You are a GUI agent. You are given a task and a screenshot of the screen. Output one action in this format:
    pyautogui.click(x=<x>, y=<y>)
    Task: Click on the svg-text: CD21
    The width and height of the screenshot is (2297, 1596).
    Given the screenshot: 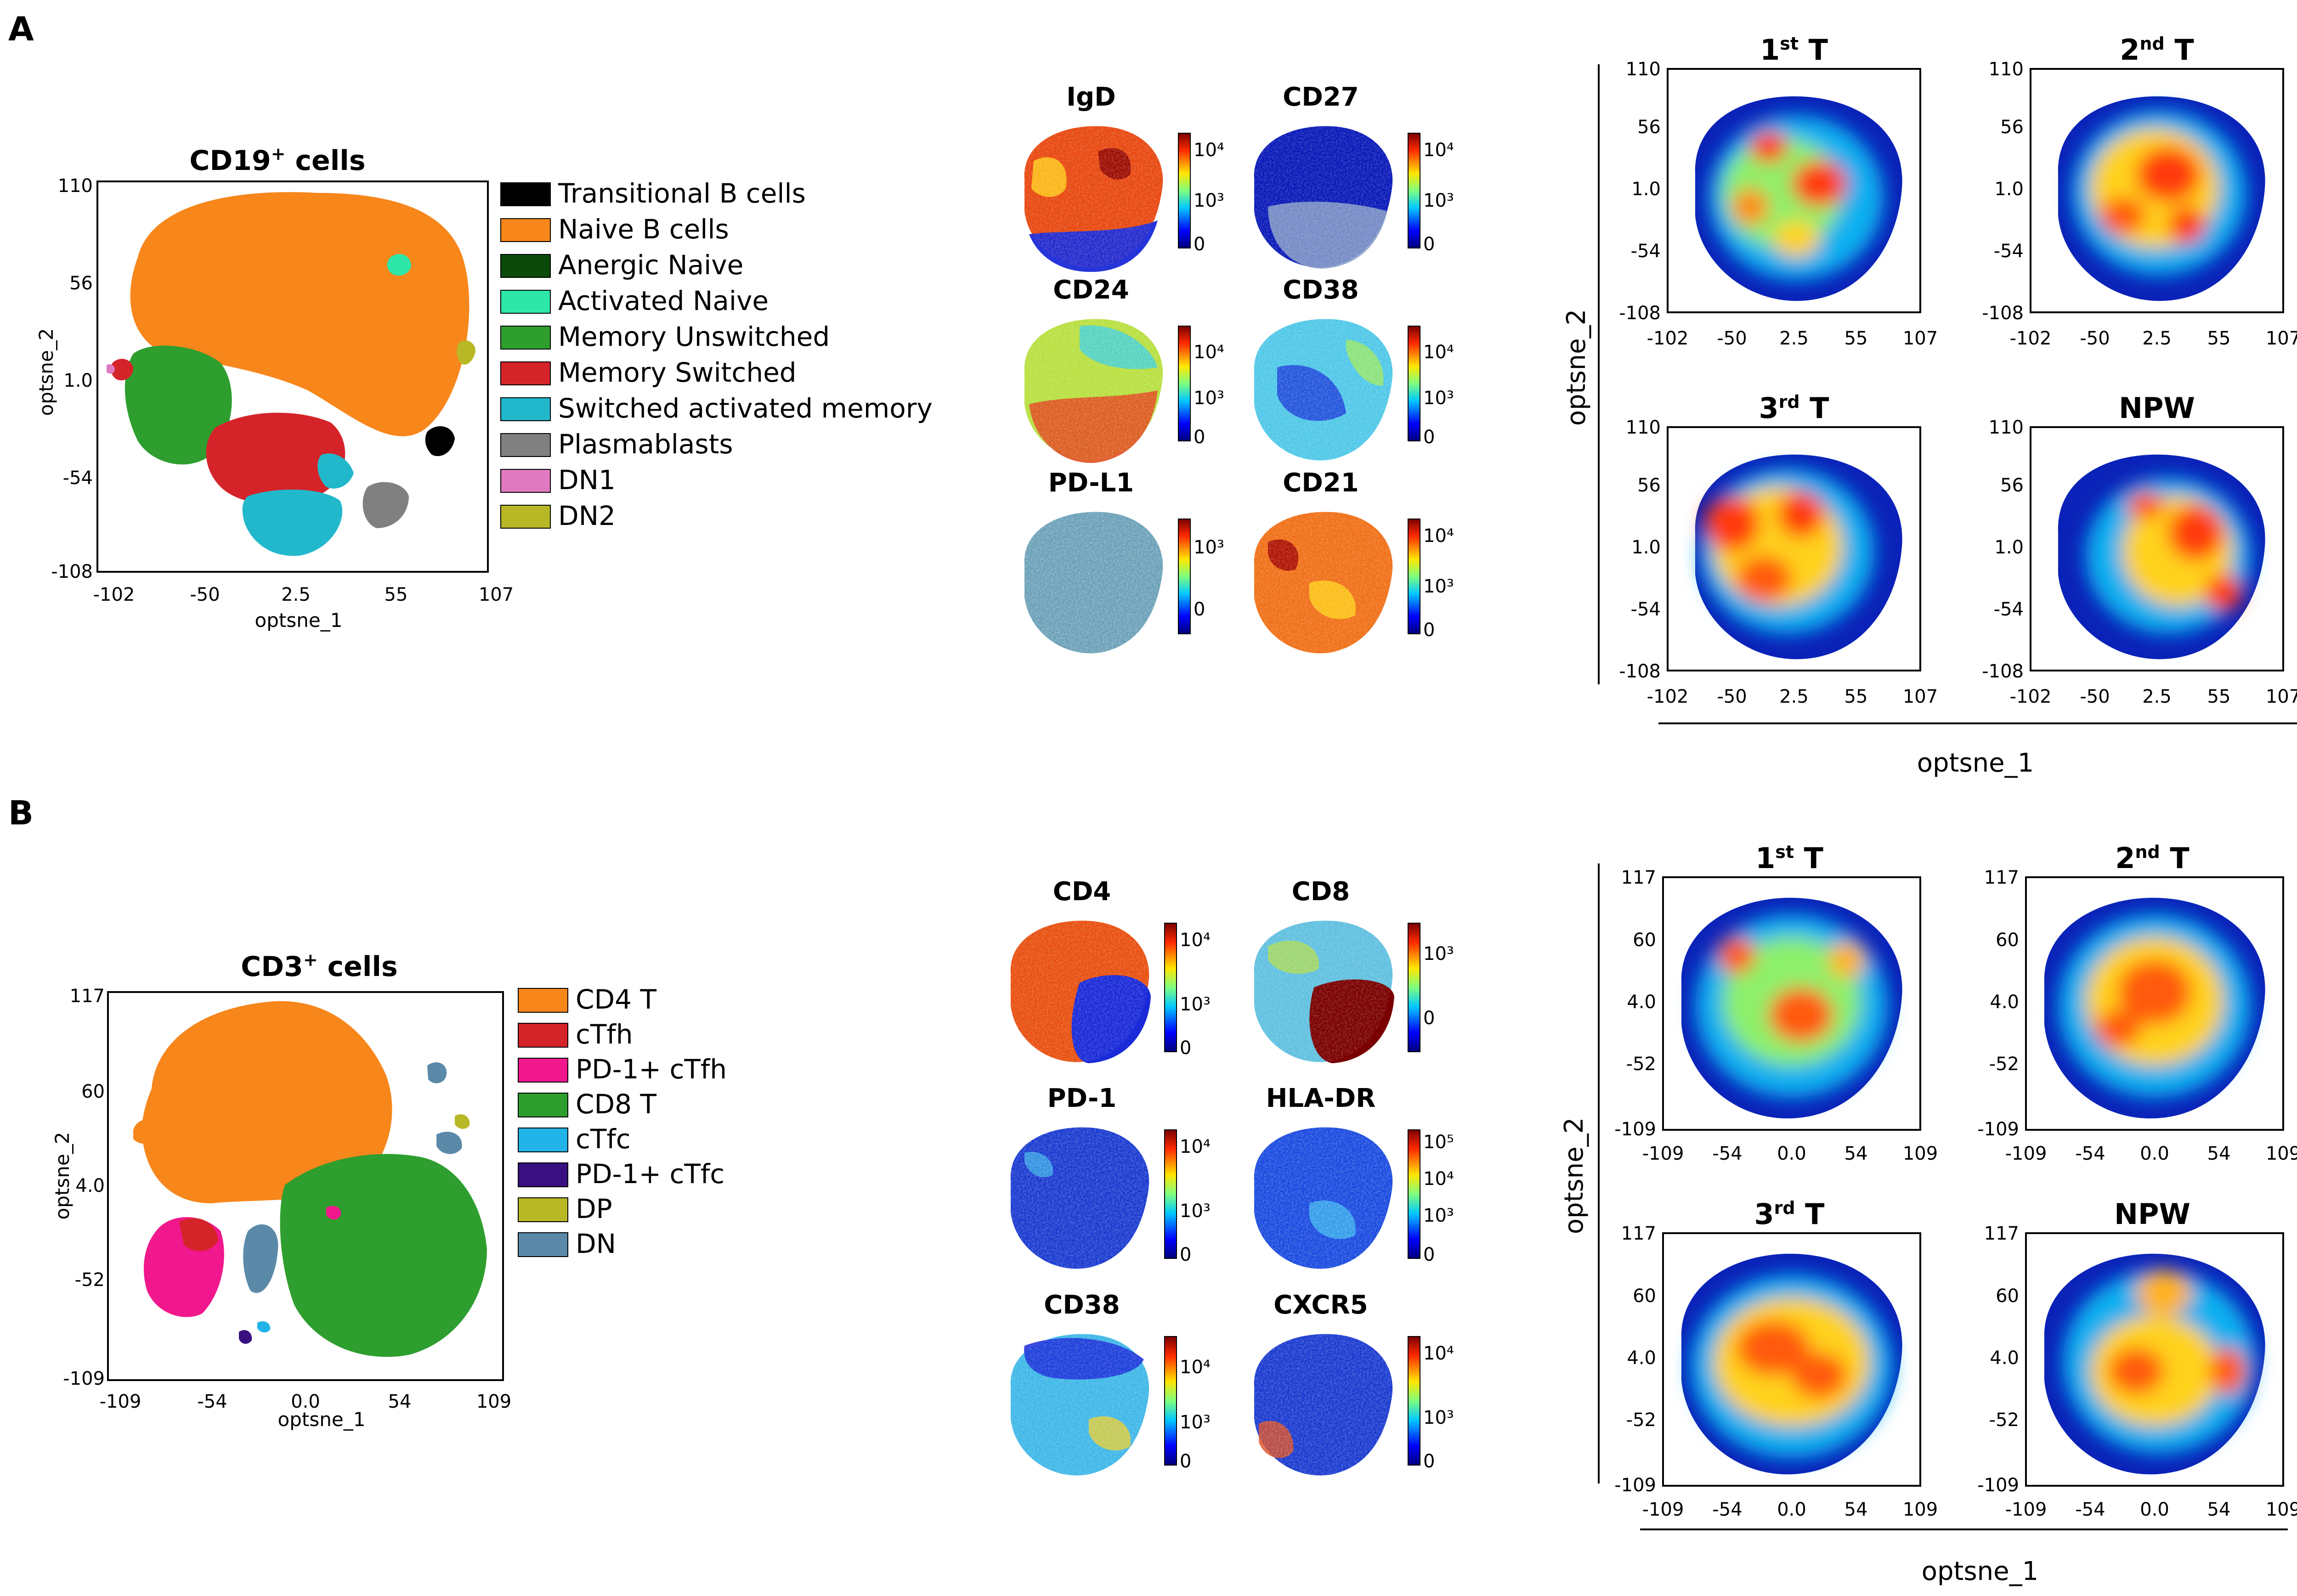 What is the action you would take?
    pyautogui.click(x=1321, y=483)
    